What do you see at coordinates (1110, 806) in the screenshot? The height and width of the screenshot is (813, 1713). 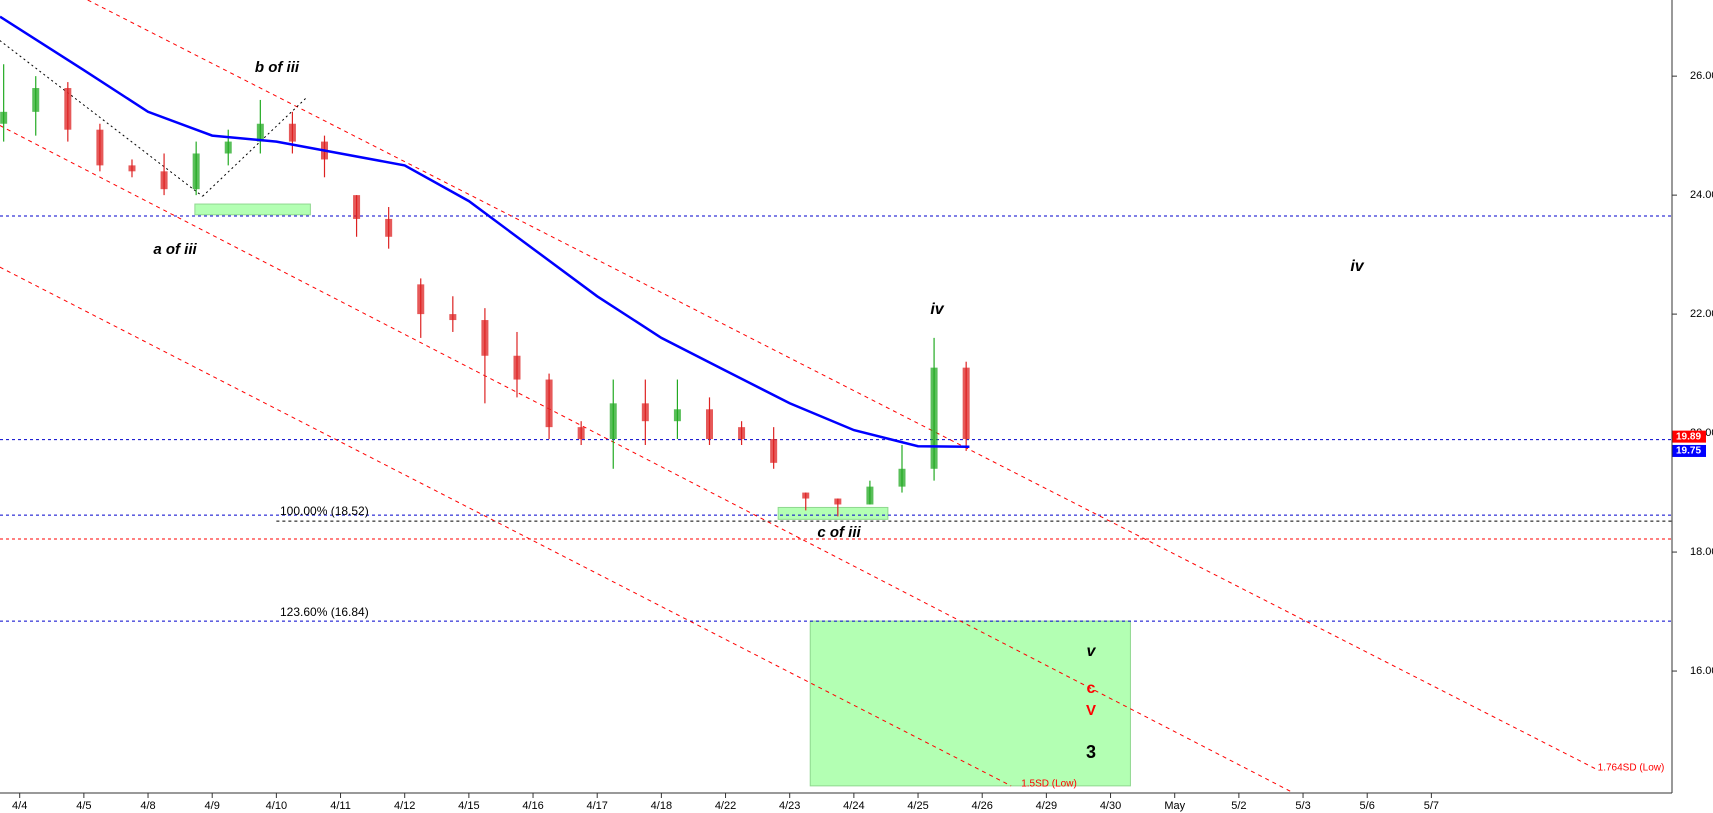 I see `x-tick-label: 4/30` at bounding box center [1110, 806].